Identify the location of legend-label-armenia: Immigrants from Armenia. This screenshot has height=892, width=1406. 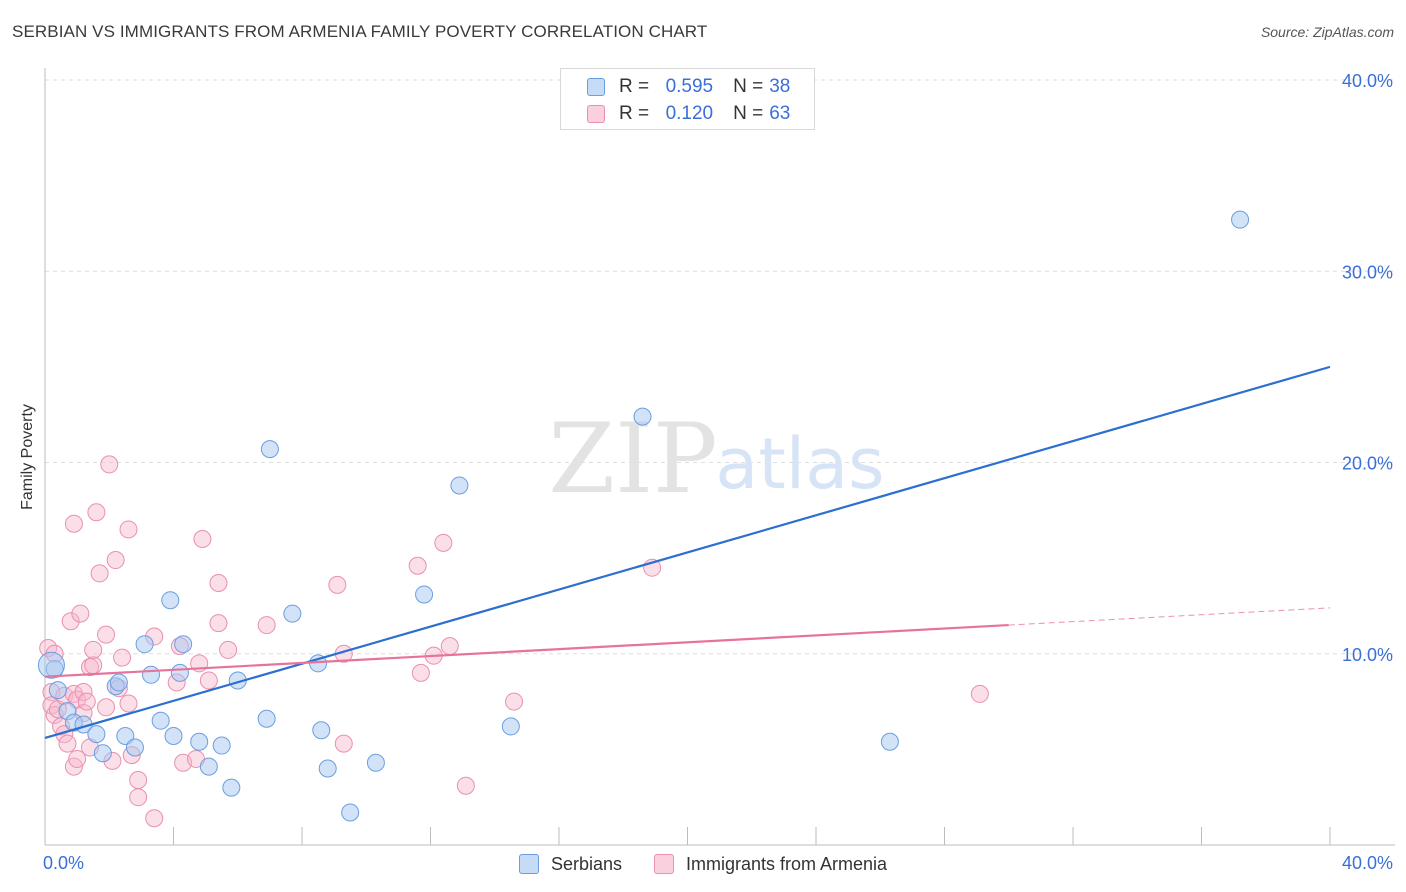
(786, 863).